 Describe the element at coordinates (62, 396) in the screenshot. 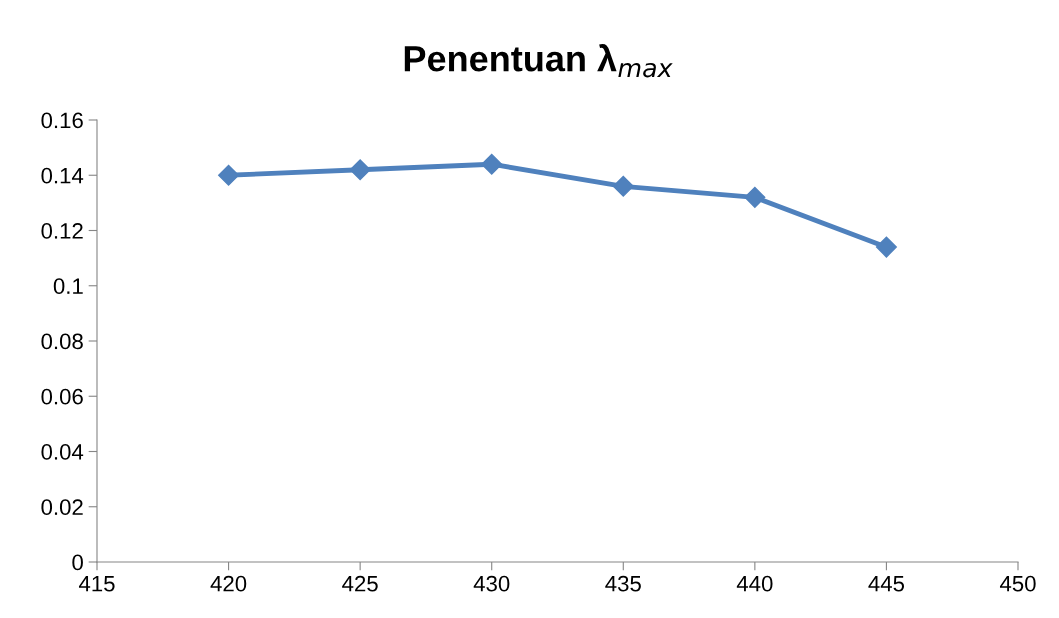

I see `y-tick-label: 0.06` at that location.